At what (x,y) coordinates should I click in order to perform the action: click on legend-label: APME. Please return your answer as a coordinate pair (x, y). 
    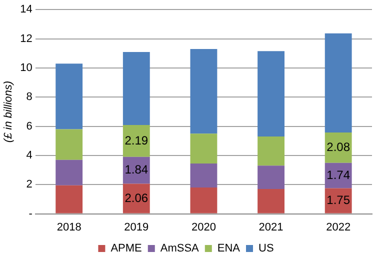
    Looking at the image, I should click on (126, 248).